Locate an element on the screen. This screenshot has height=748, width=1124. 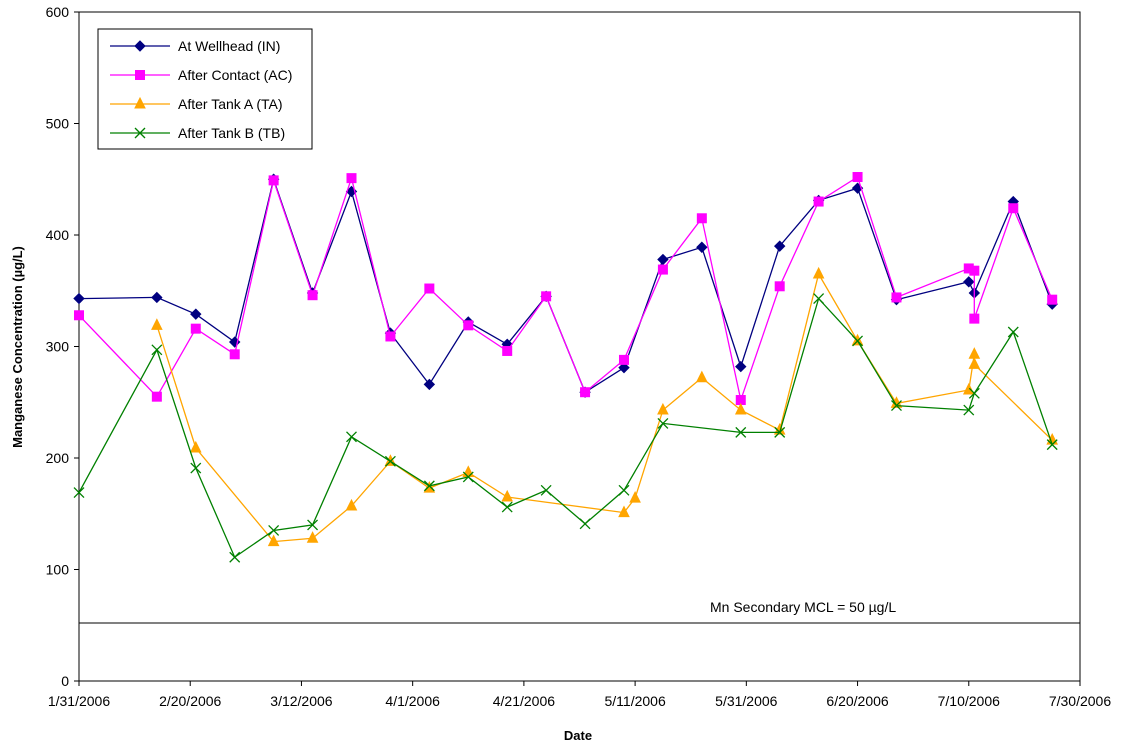
x-tick-label: 6/20/2006 is located at coordinates (857, 701).